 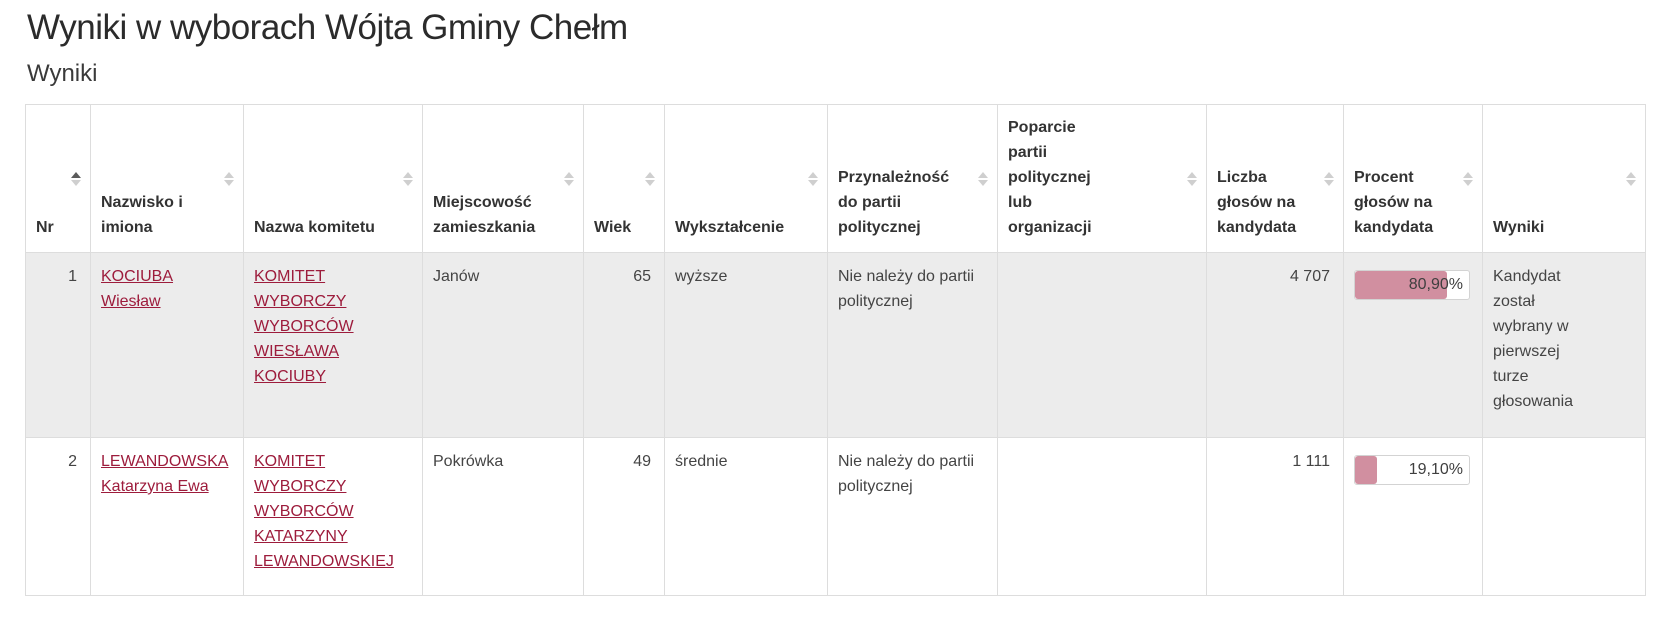 What do you see at coordinates (624, 178) in the screenshot?
I see `column-header-age: Wiek` at bounding box center [624, 178].